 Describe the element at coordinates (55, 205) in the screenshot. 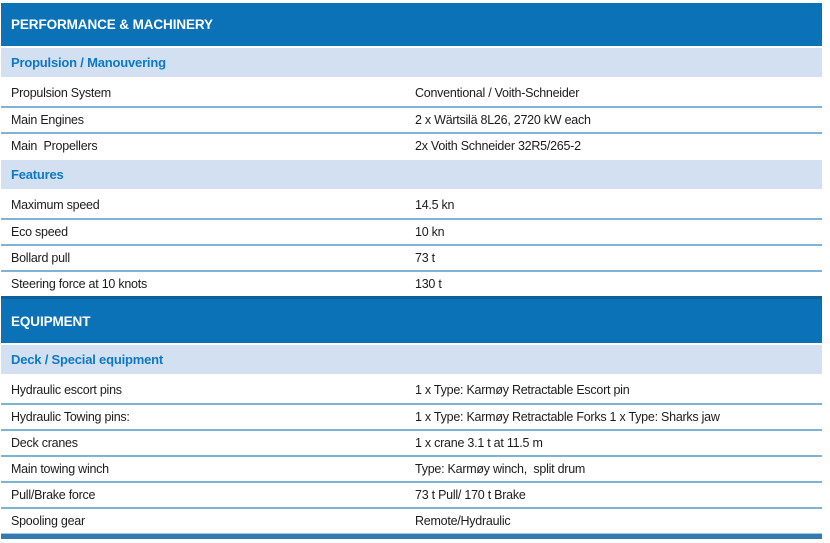

I see `spec-label: Maximum speed` at that location.